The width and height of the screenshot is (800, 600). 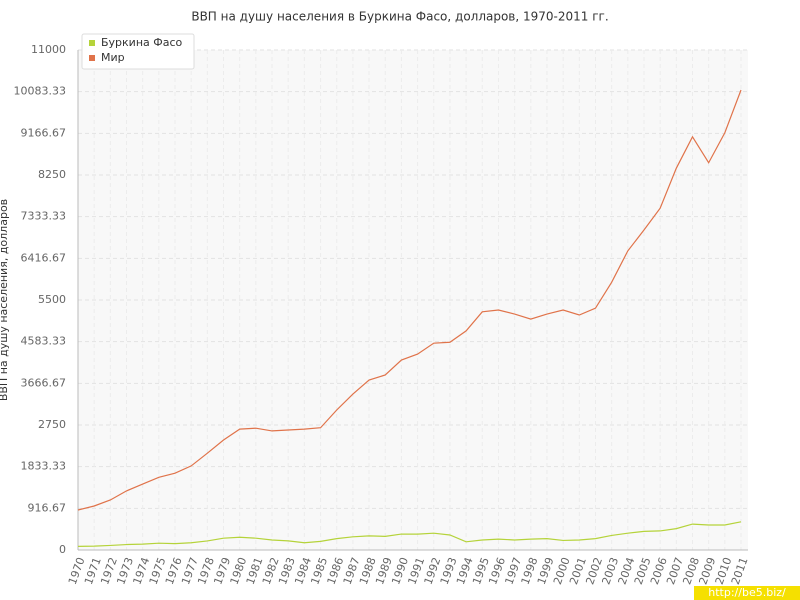 What do you see at coordinates (44, 341) in the screenshot?
I see `y-tick-label: 4583.33` at bounding box center [44, 341].